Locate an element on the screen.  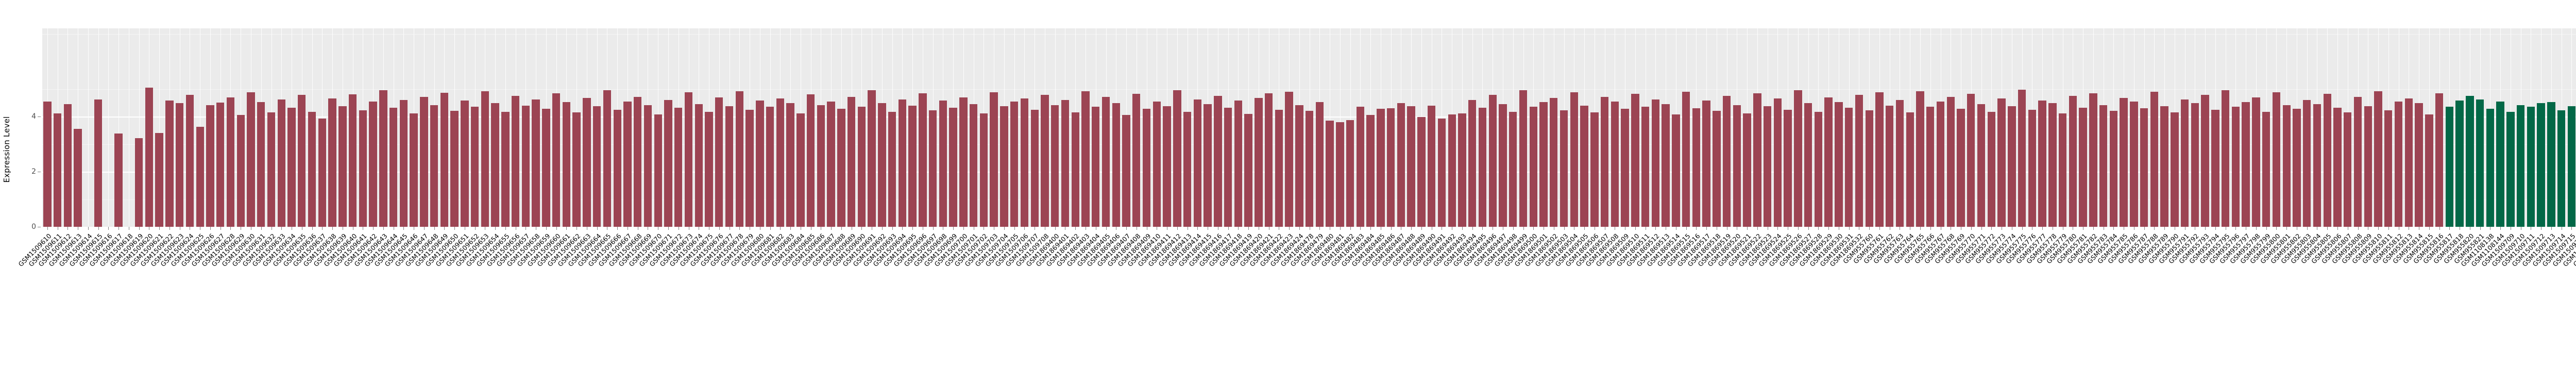
gridline-vertical is located at coordinates (108, 127).